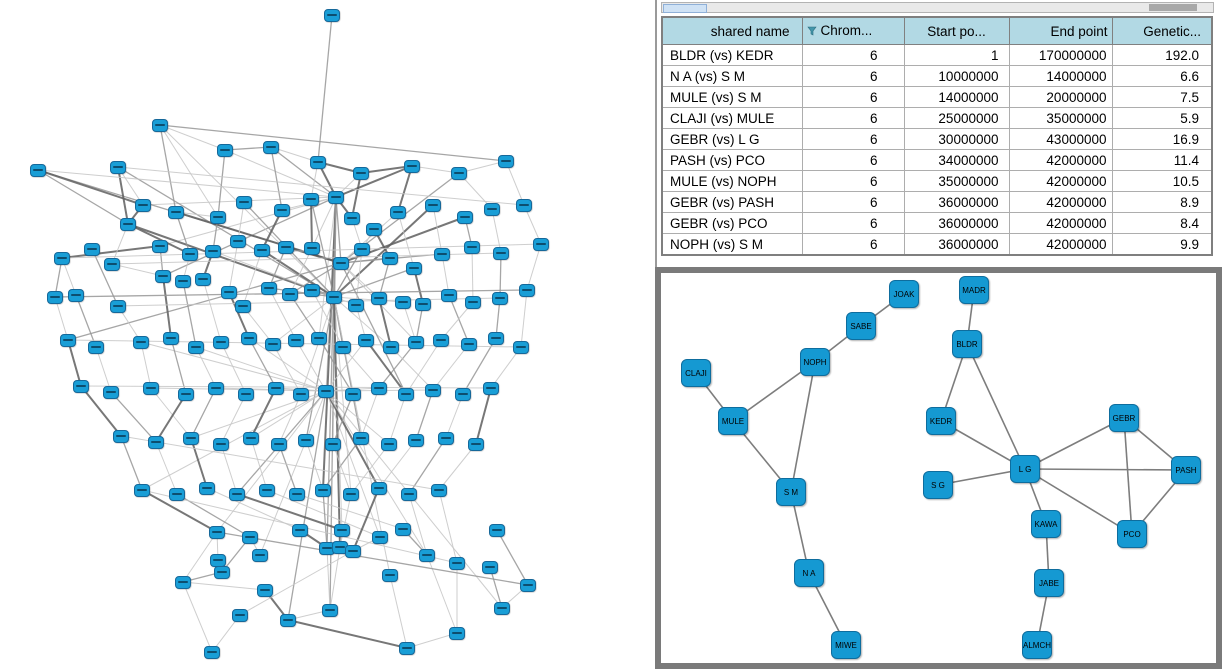 The image size is (1222, 669). I want to click on mini-network-node: MIWE, so click(846, 645).